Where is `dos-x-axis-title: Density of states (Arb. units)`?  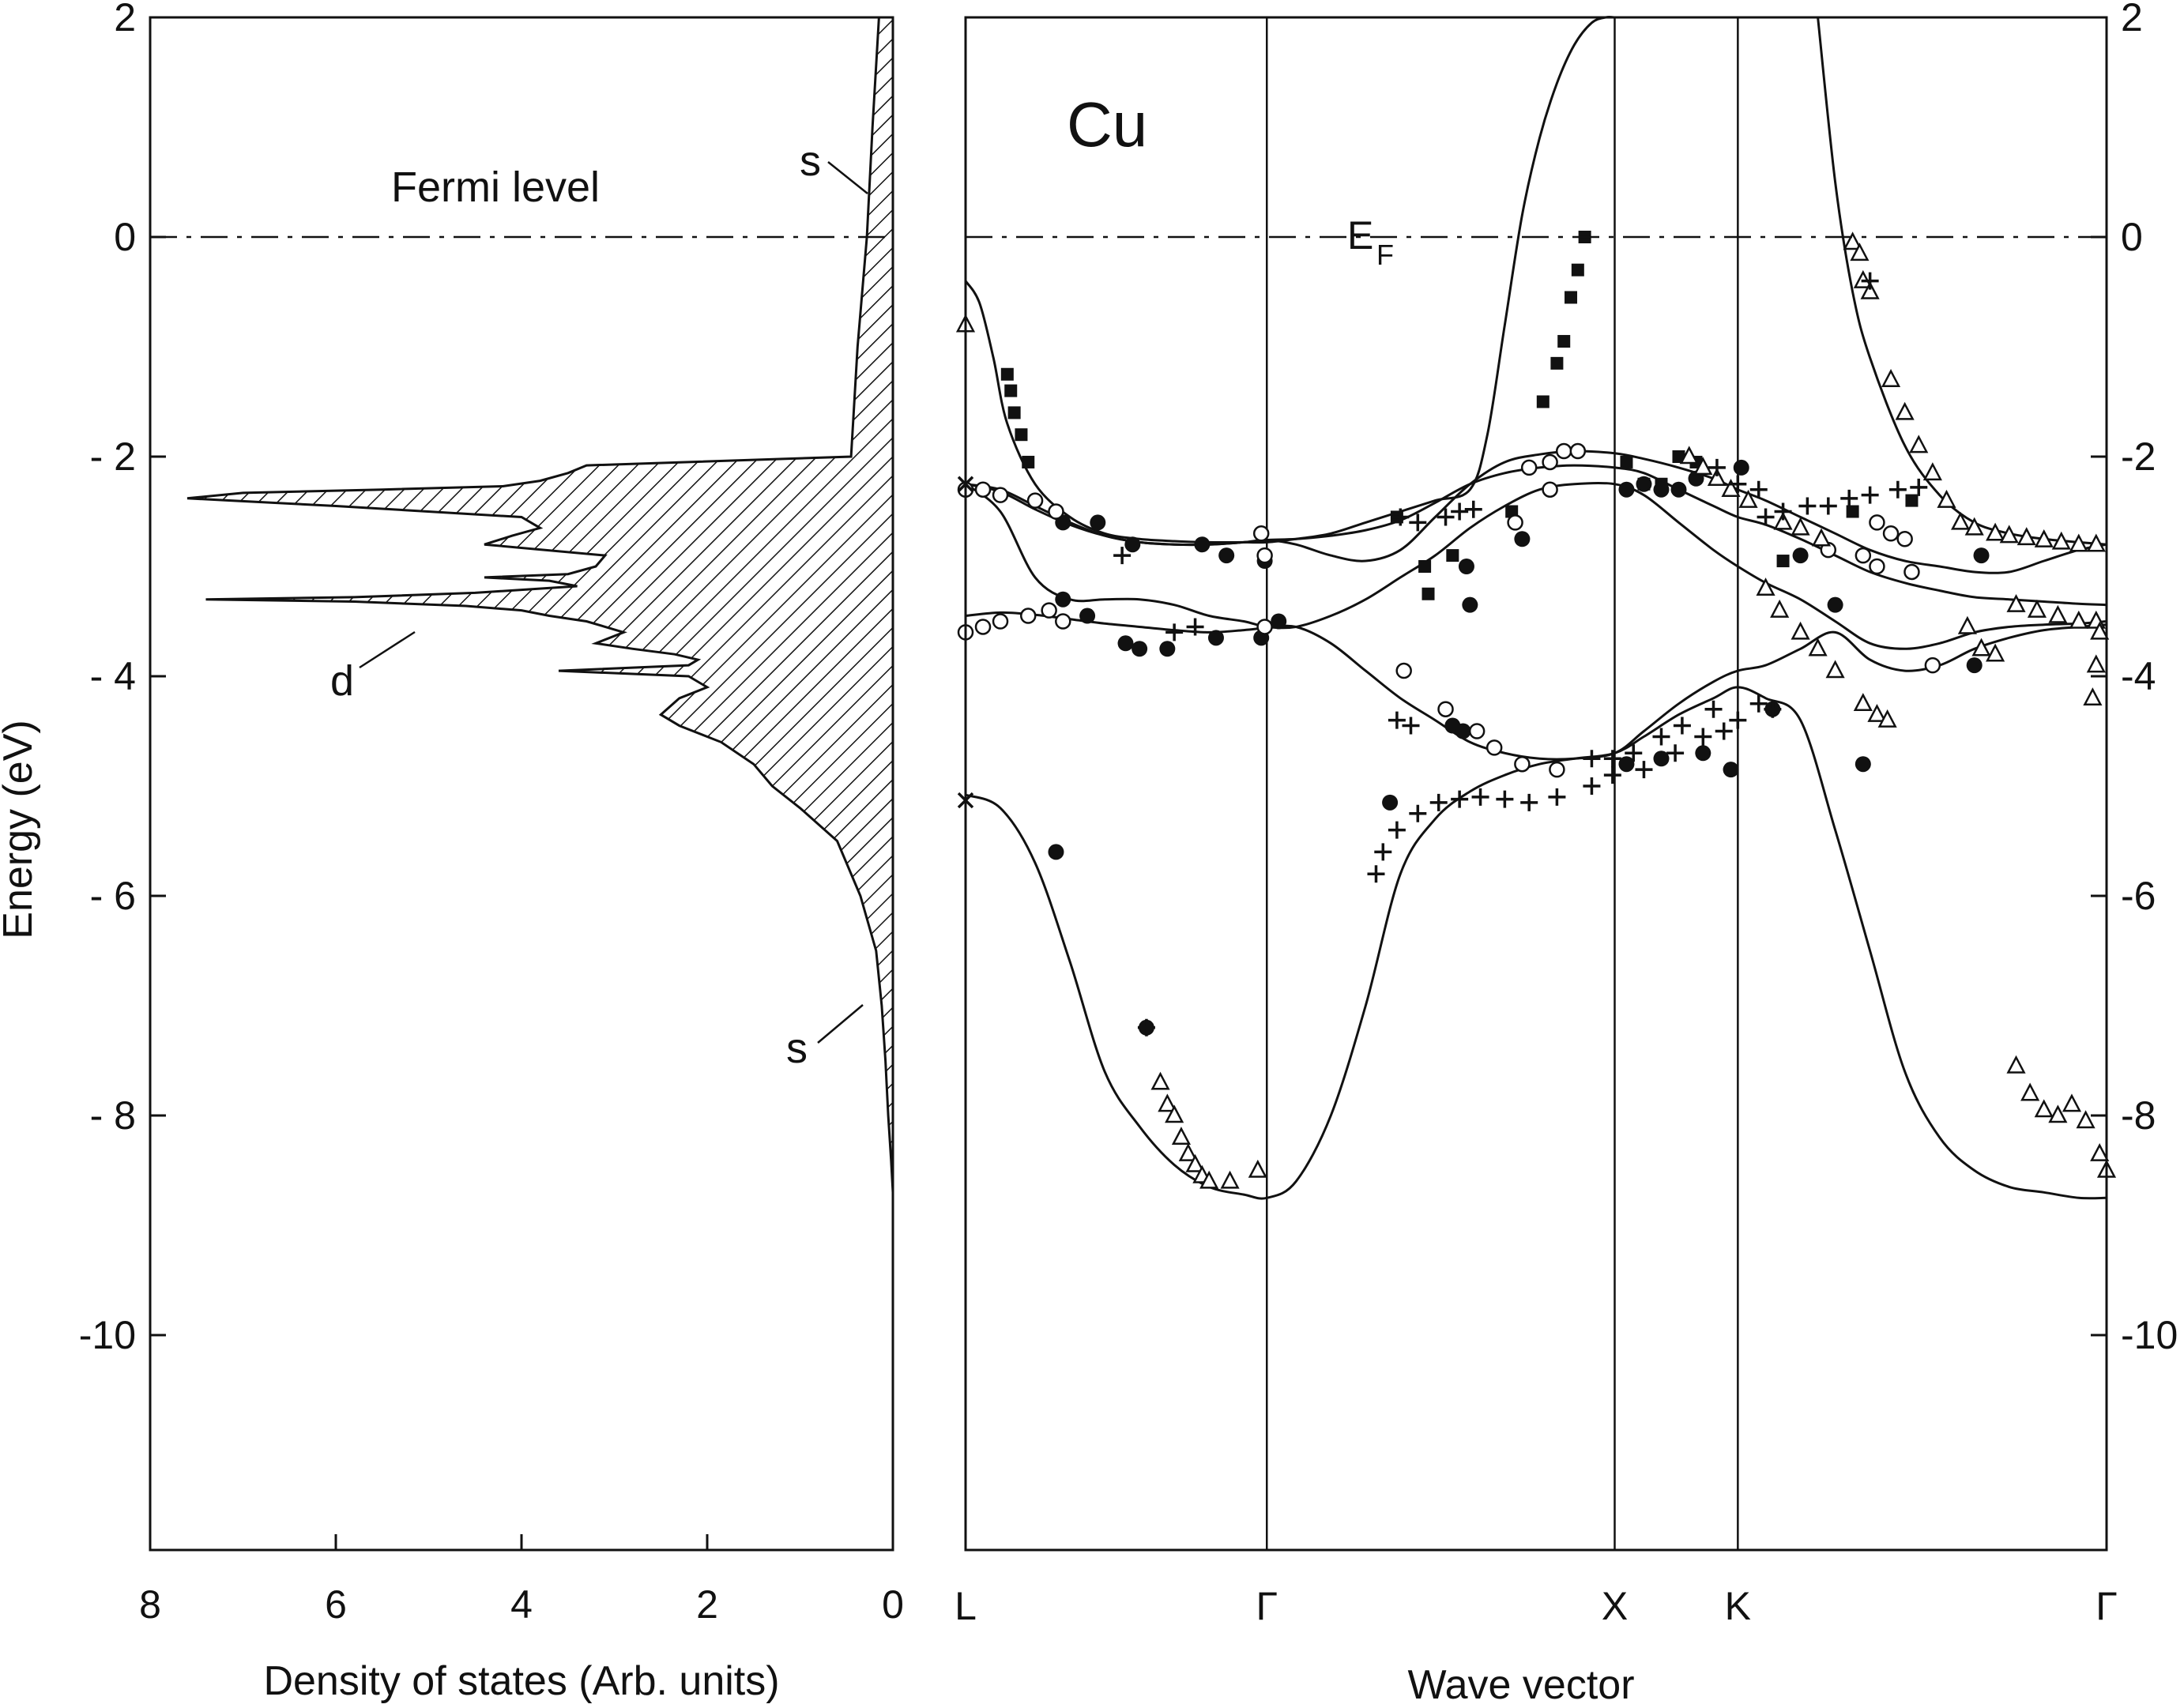
dos-x-axis-title: Density of states (Arb. units) is located at coordinates (521, 1681).